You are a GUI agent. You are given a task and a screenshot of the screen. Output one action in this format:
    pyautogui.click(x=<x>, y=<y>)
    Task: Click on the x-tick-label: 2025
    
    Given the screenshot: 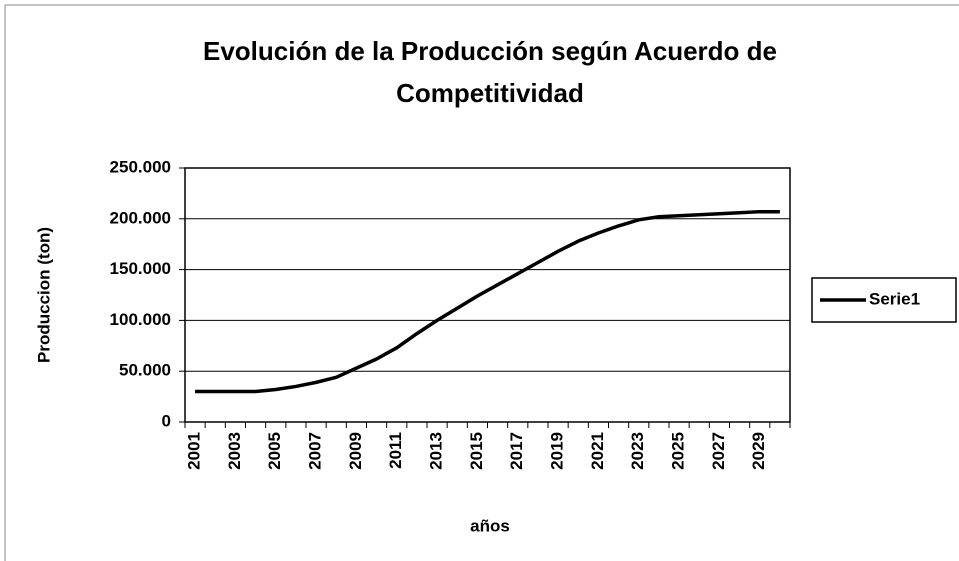 What is the action you would take?
    pyautogui.click(x=678, y=451)
    